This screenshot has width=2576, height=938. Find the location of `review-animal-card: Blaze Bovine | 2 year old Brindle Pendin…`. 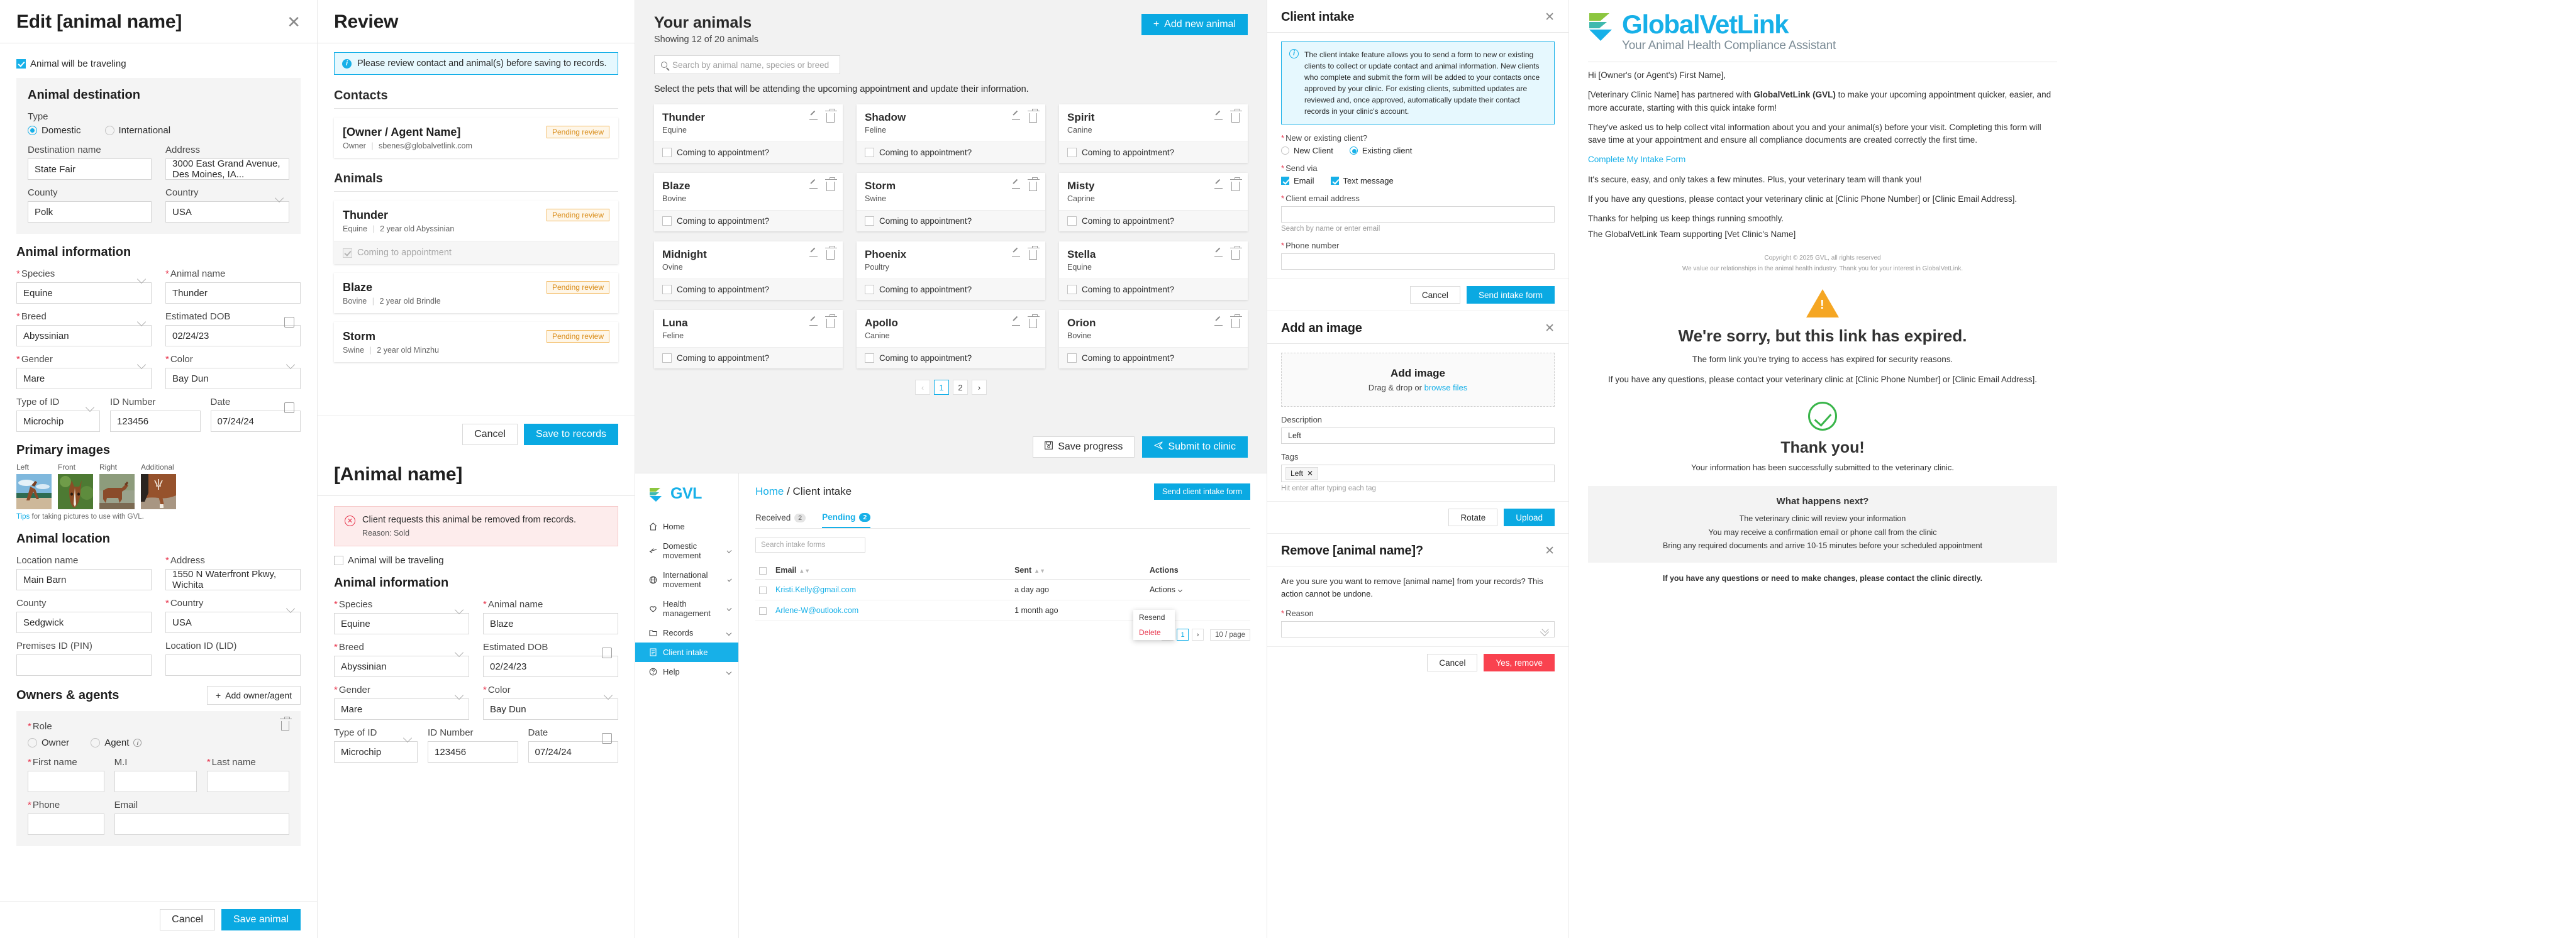

review-animal-card: Blaze Bovine | 2 year old Brindle Pendin… is located at coordinates (476, 293).